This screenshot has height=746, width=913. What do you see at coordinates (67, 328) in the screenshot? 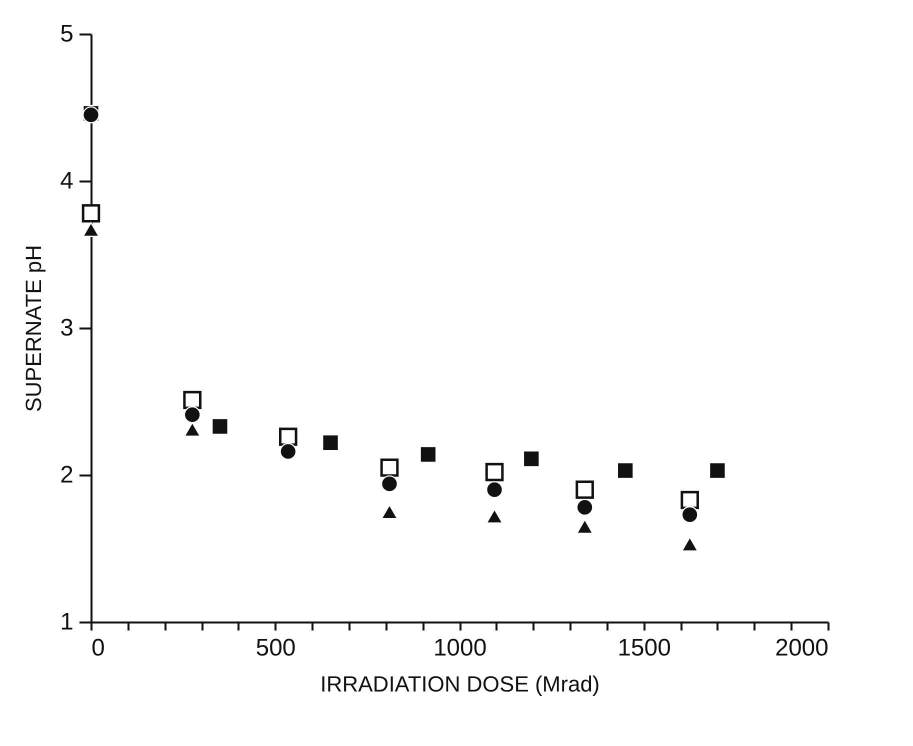
I see `y-tick-label: 3` at bounding box center [67, 328].